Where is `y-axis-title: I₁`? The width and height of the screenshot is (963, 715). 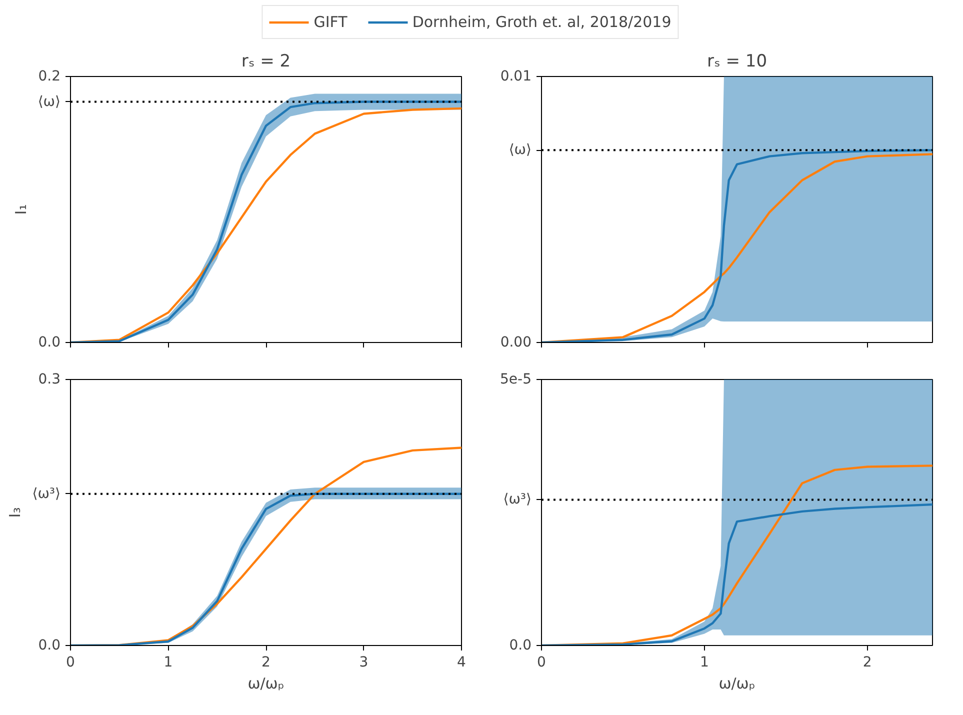
y-axis-title: I₁ is located at coordinates (21, 209).